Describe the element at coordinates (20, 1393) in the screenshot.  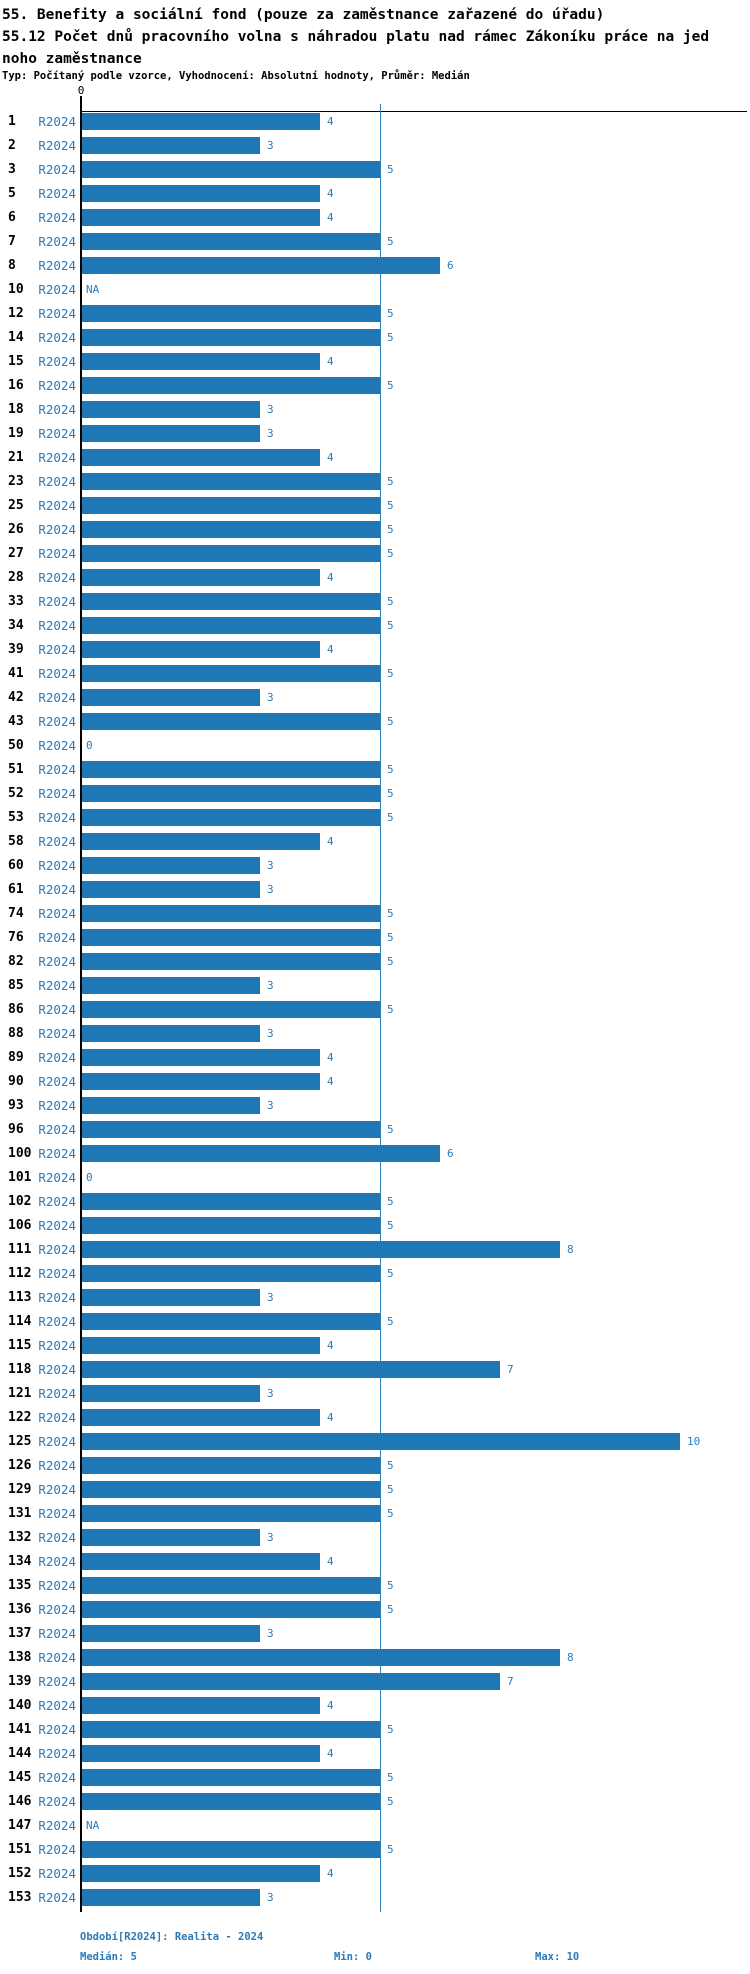
I see `row-number: 121` at that location.